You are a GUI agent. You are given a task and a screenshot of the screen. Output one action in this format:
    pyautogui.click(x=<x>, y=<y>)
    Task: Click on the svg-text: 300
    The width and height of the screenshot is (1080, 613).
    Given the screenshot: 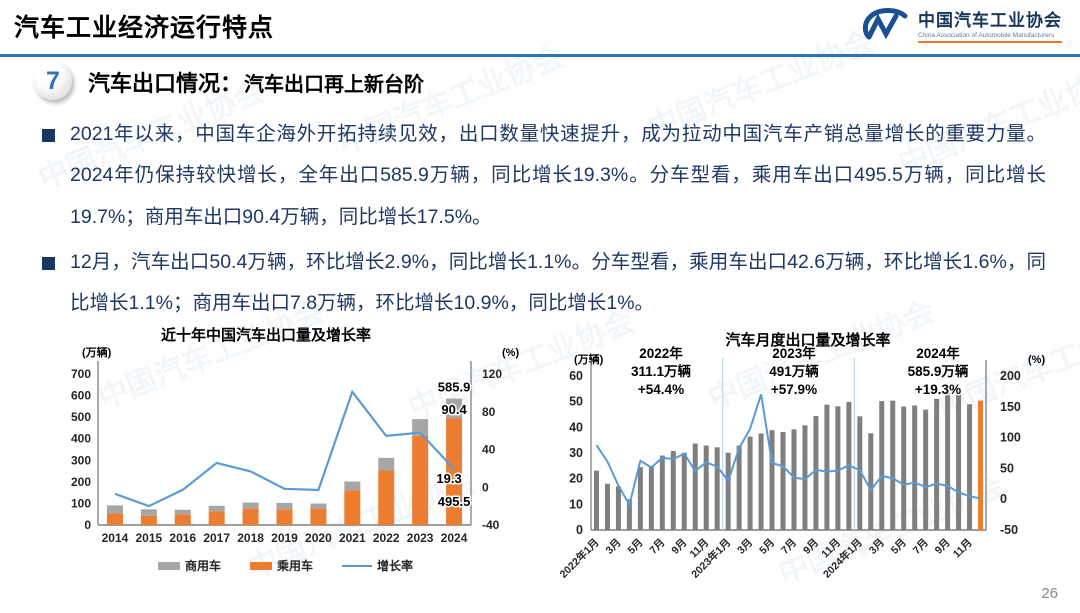 What is the action you would take?
    pyautogui.click(x=81, y=460)
    